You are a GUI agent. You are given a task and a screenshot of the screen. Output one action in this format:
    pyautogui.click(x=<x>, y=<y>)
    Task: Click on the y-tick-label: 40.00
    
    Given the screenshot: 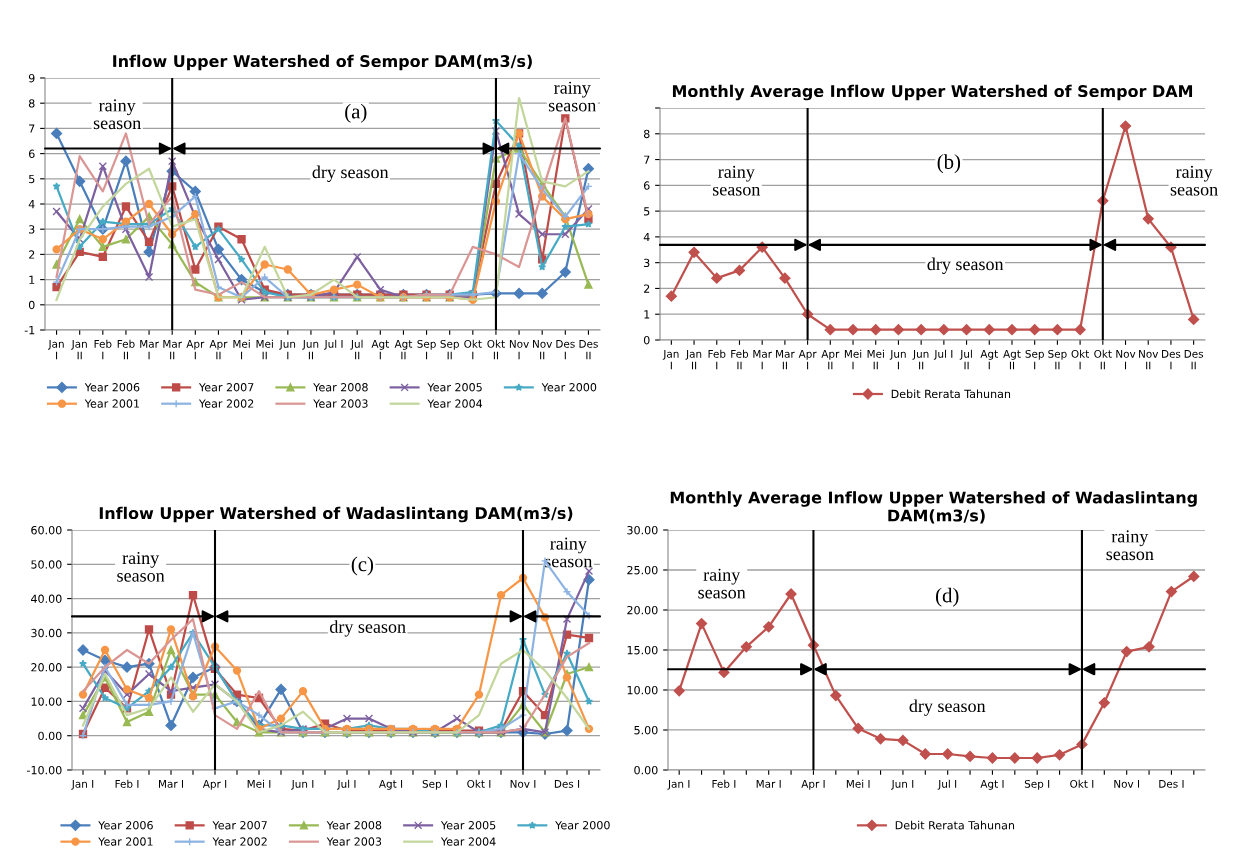 What is the action you would take?
    pyautogui.click(x=46, y=598)
    